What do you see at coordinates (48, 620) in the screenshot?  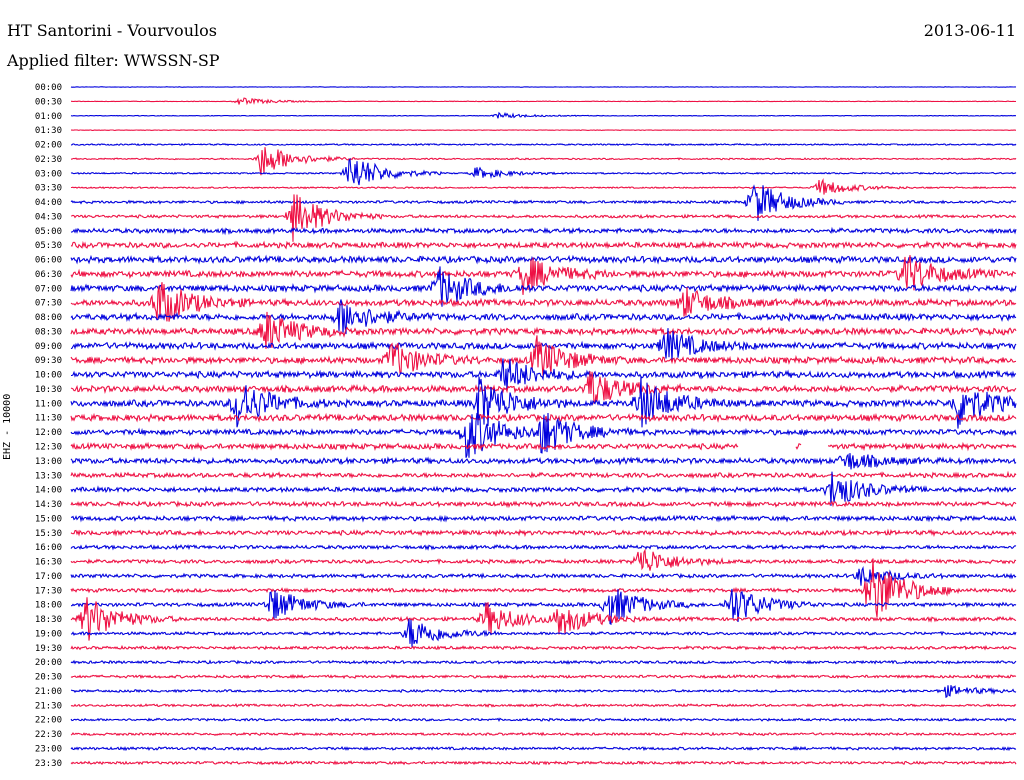 I see `row-time-label: 18:30` at bounding box center [48, 620].